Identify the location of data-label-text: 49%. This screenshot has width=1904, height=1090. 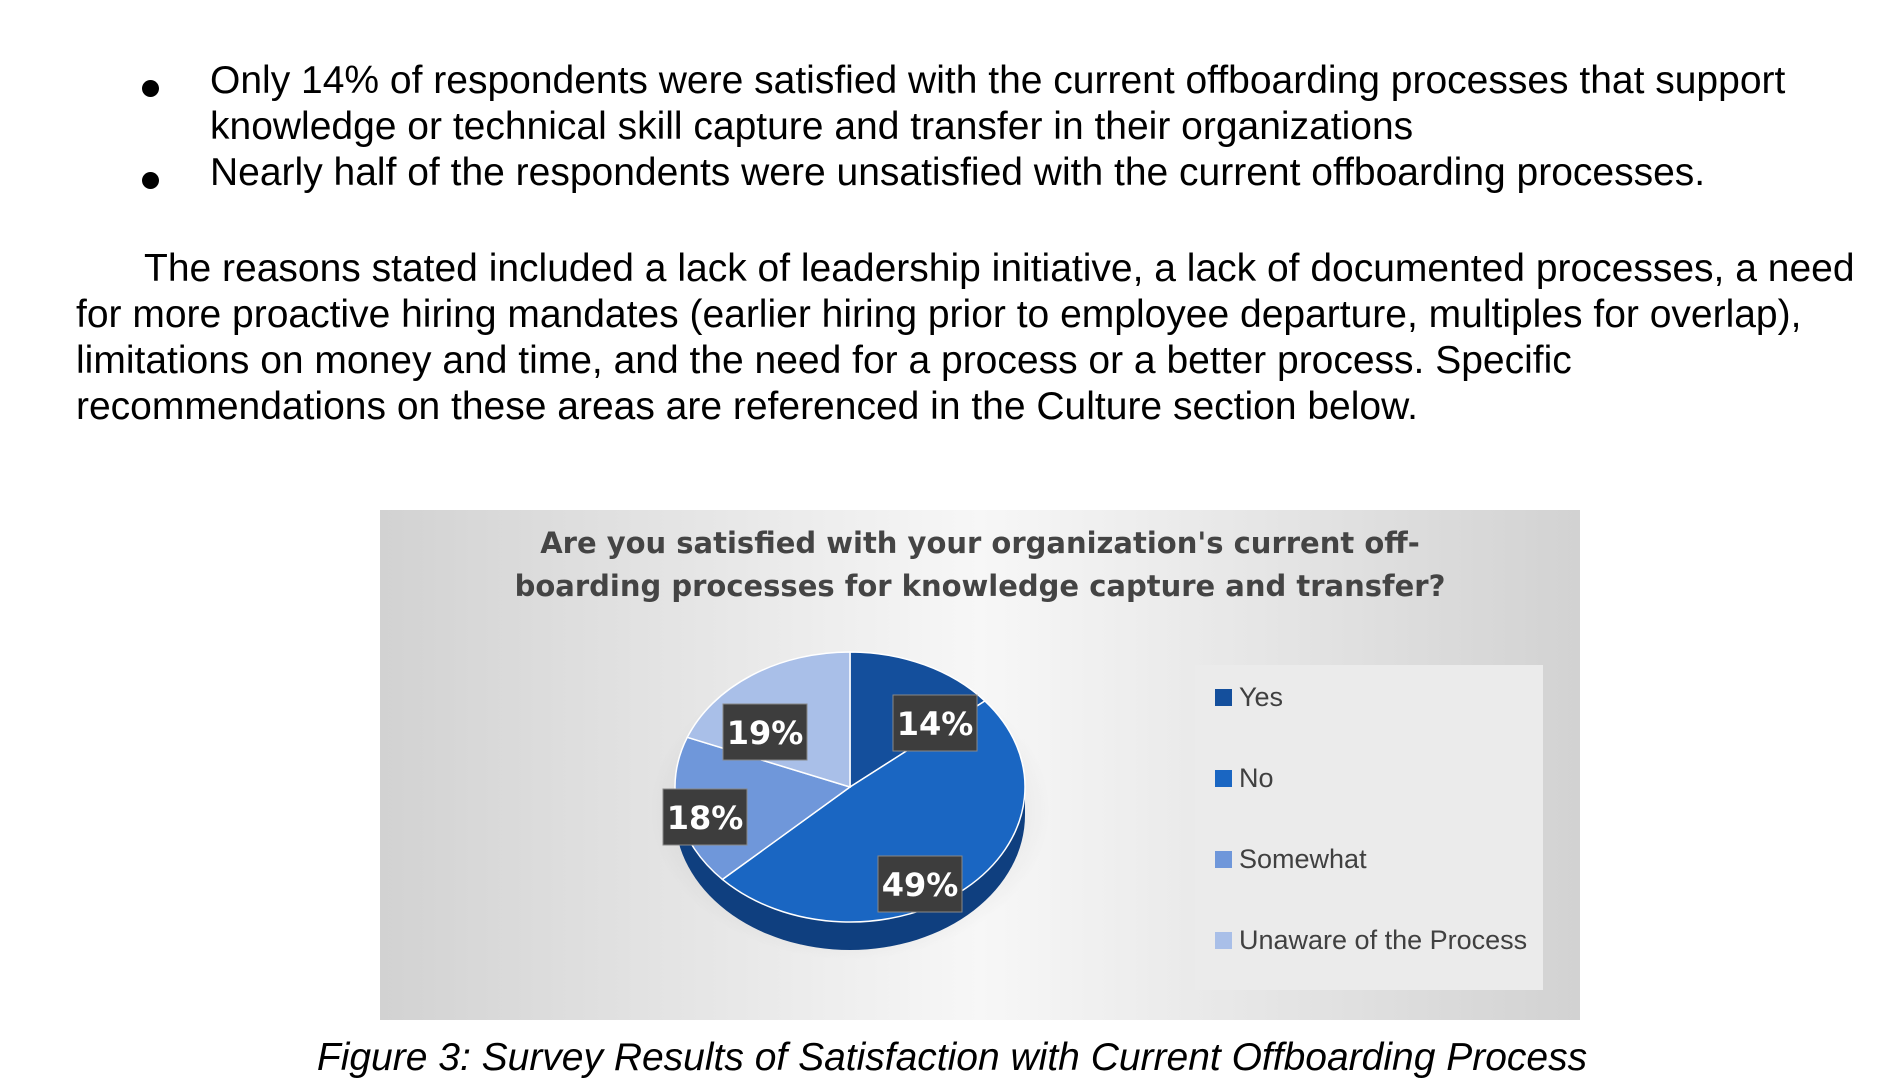
(920, 885).